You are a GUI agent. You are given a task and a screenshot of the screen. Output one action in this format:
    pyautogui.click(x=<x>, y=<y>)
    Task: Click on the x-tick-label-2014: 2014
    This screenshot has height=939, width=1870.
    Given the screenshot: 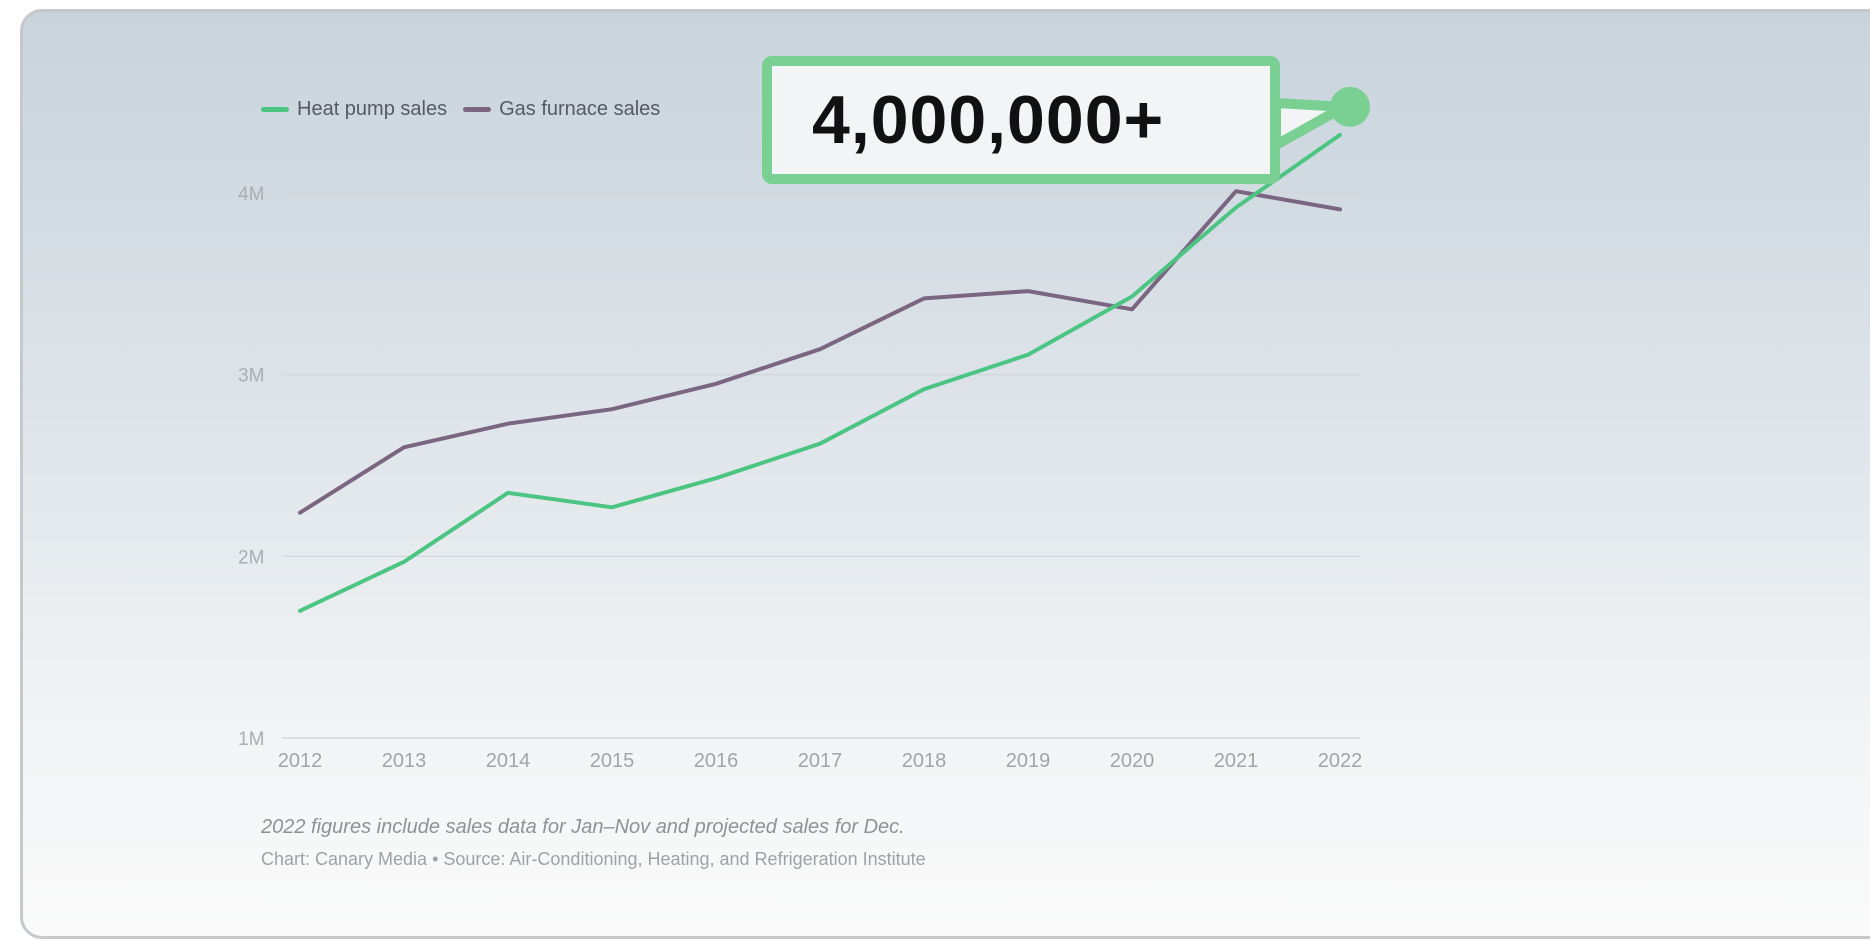 What is the action you would take?
    pyautogui.click(x=508, y=761)
    